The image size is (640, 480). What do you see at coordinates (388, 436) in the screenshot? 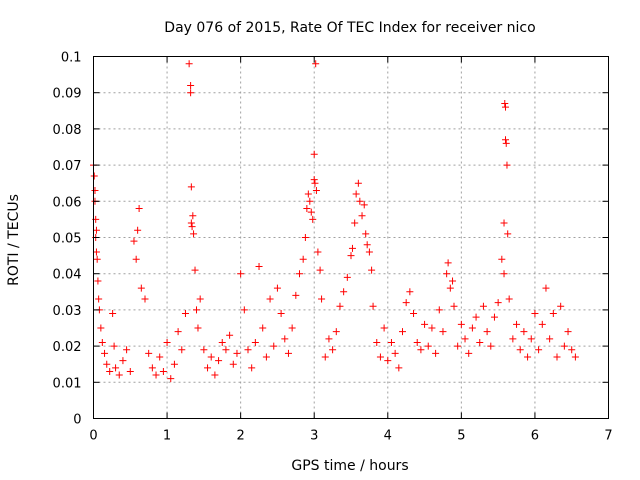
I see `x-tick-label: 4` at bounding box center [388, 436].